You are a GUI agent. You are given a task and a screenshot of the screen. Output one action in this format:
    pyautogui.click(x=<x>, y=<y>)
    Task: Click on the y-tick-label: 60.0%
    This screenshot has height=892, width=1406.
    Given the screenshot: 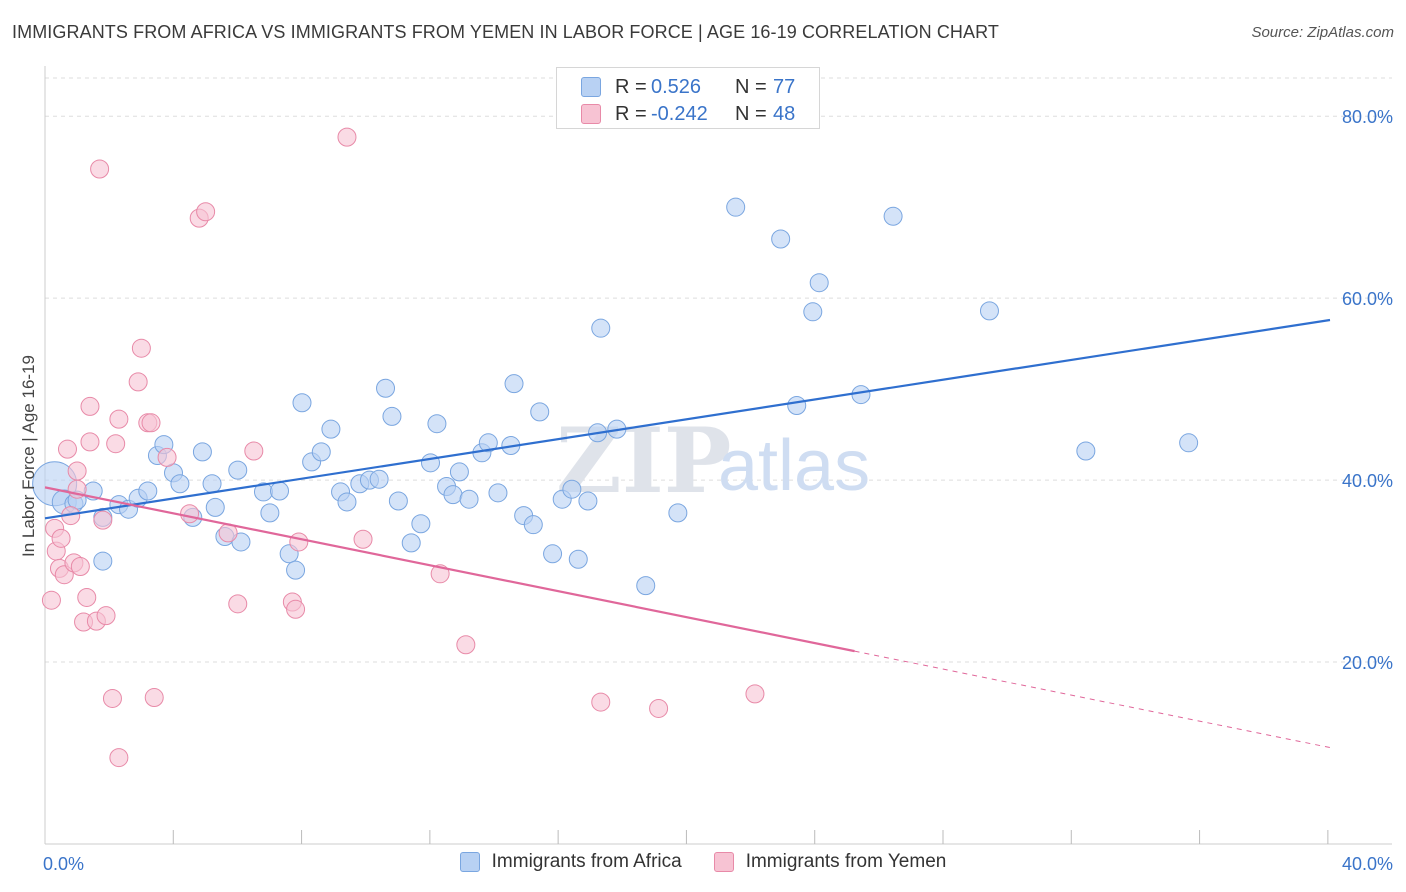 What is the action you would take?
    pyautogui.click(x=1367, y=299)
    